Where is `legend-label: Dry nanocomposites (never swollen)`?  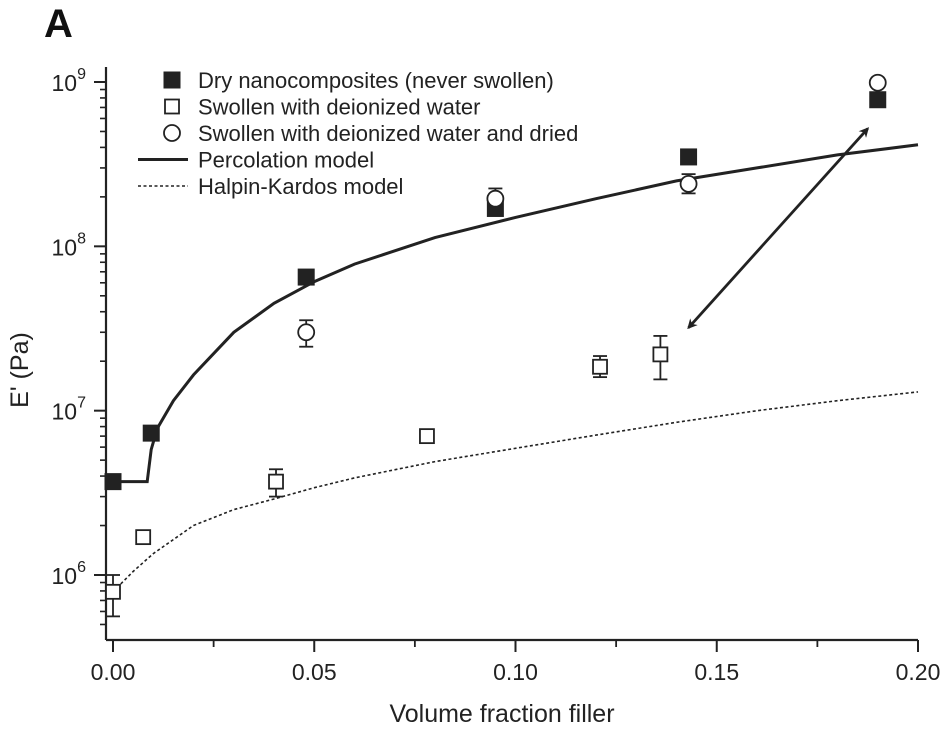 legend-label: Dry nanocomposites (never swollen) is located at coordinates (376, 80).